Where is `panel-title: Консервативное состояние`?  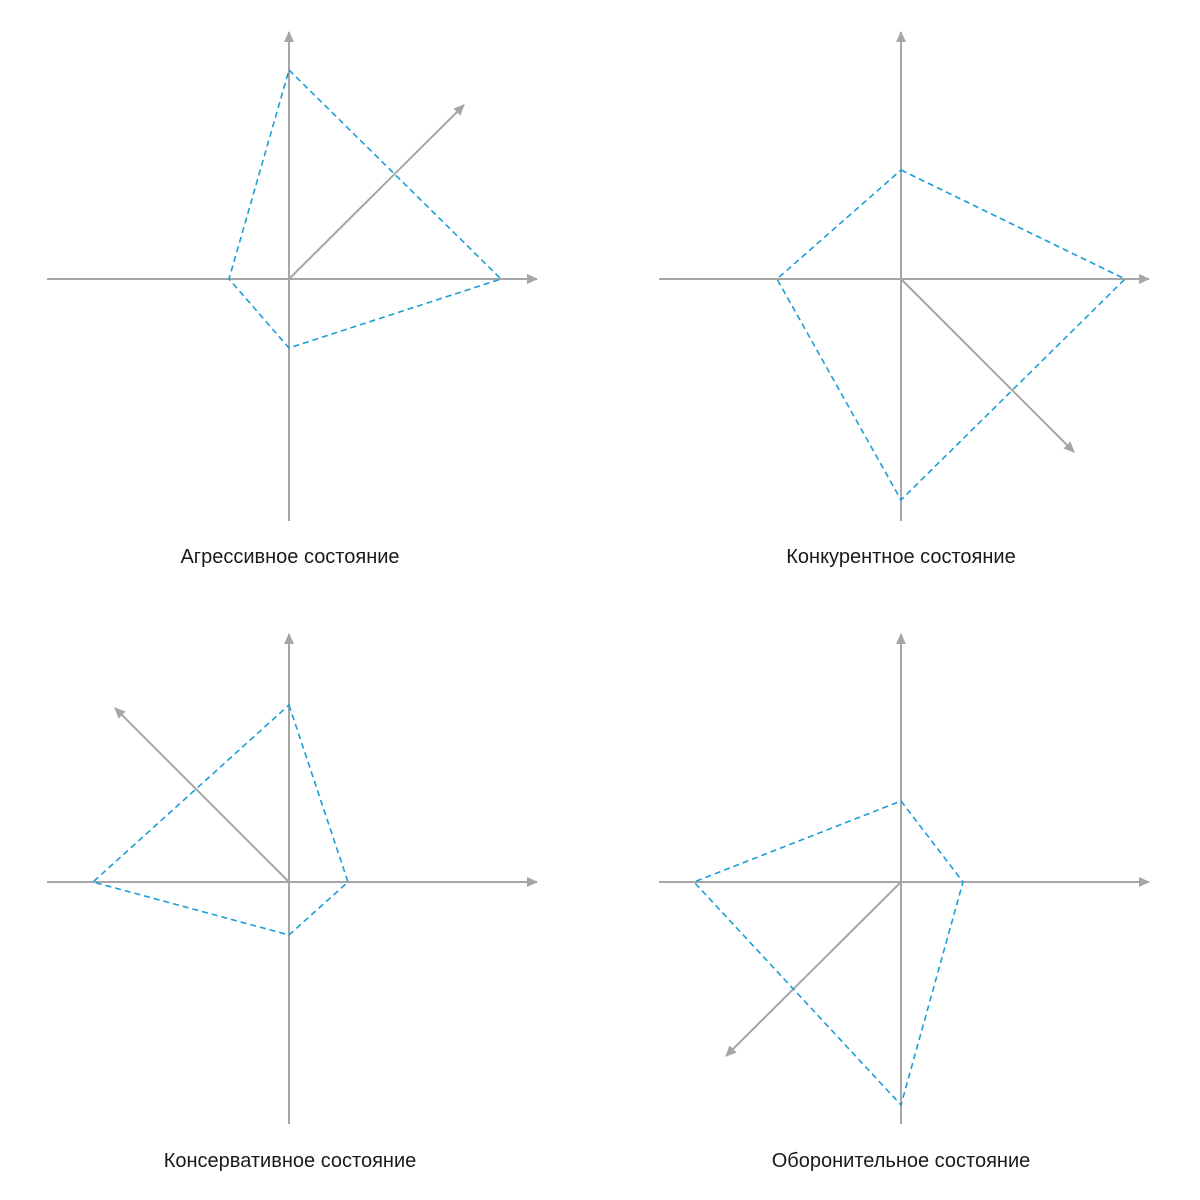
panel-title: Консервативное состояние is located at coordinates (290, 1161).